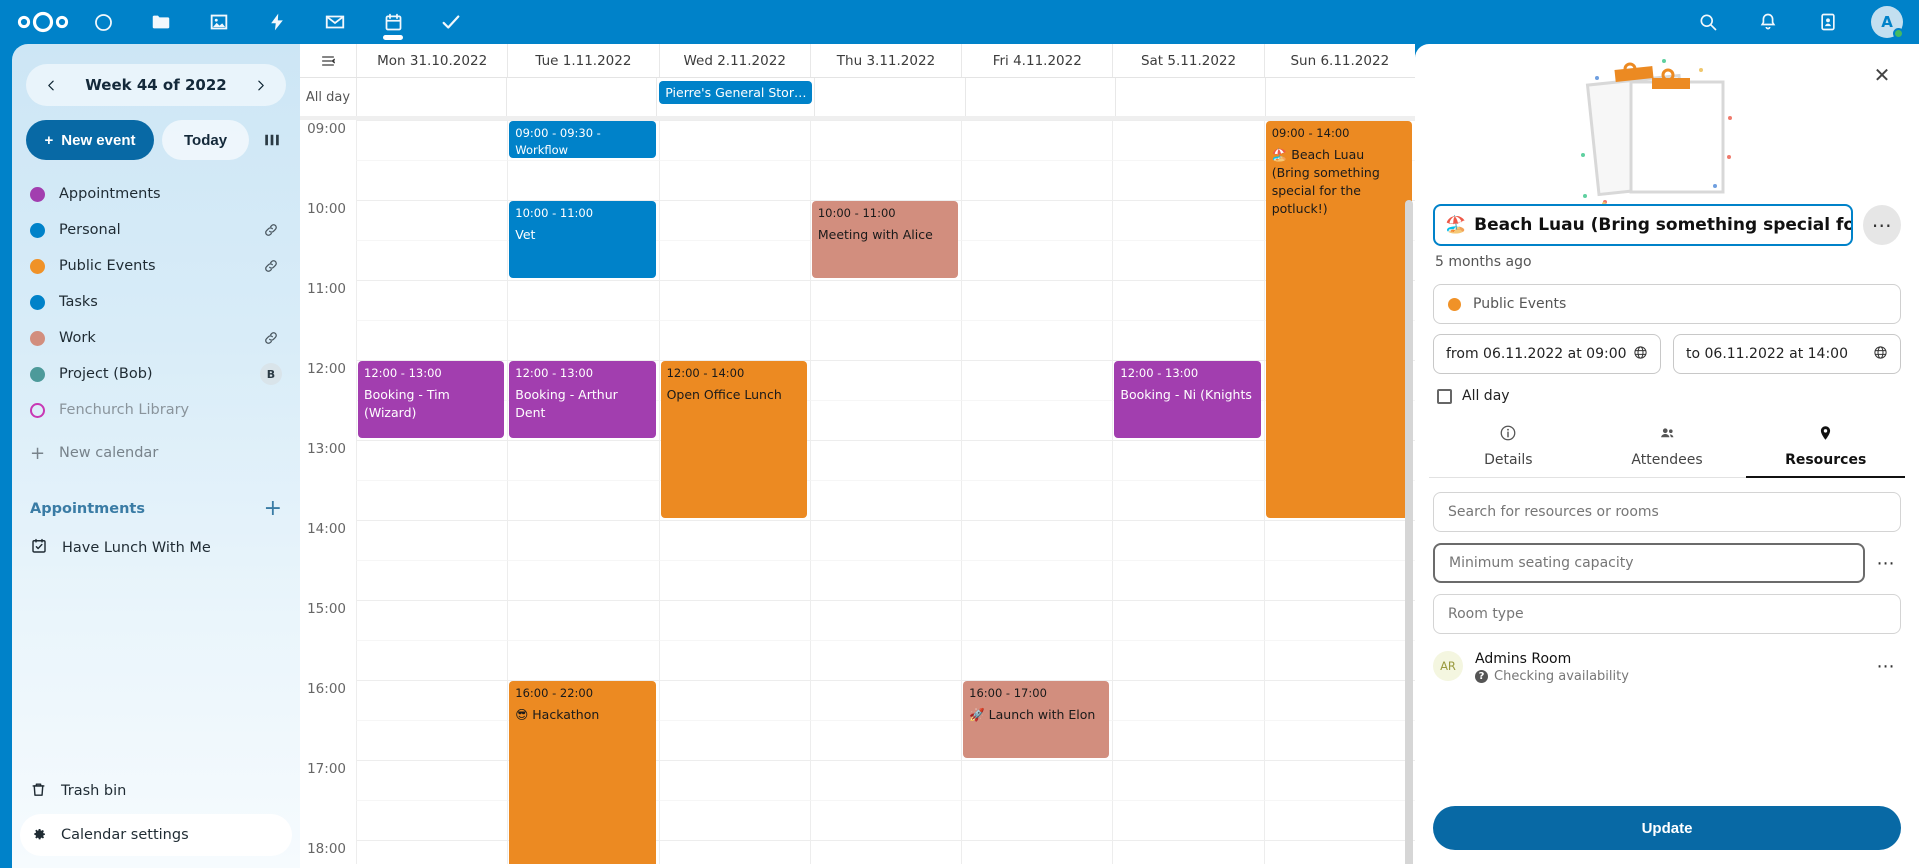 The width and height of the screenshot is (1919, 868). I want to click on resource-options-button: ⋯, so click(1886, 666).